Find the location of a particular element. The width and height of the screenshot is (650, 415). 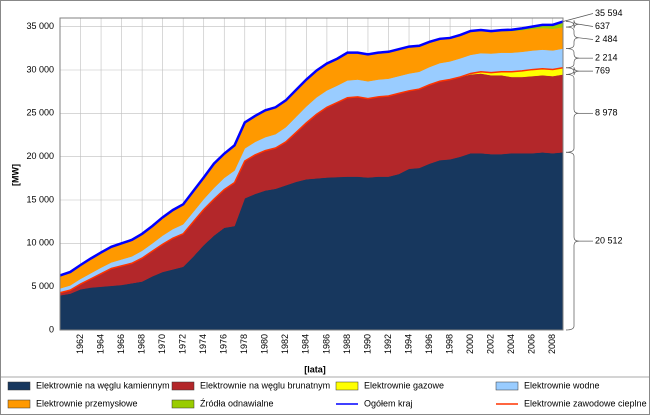

x-tick-label: 2006 is located at coordinates (532, 344).